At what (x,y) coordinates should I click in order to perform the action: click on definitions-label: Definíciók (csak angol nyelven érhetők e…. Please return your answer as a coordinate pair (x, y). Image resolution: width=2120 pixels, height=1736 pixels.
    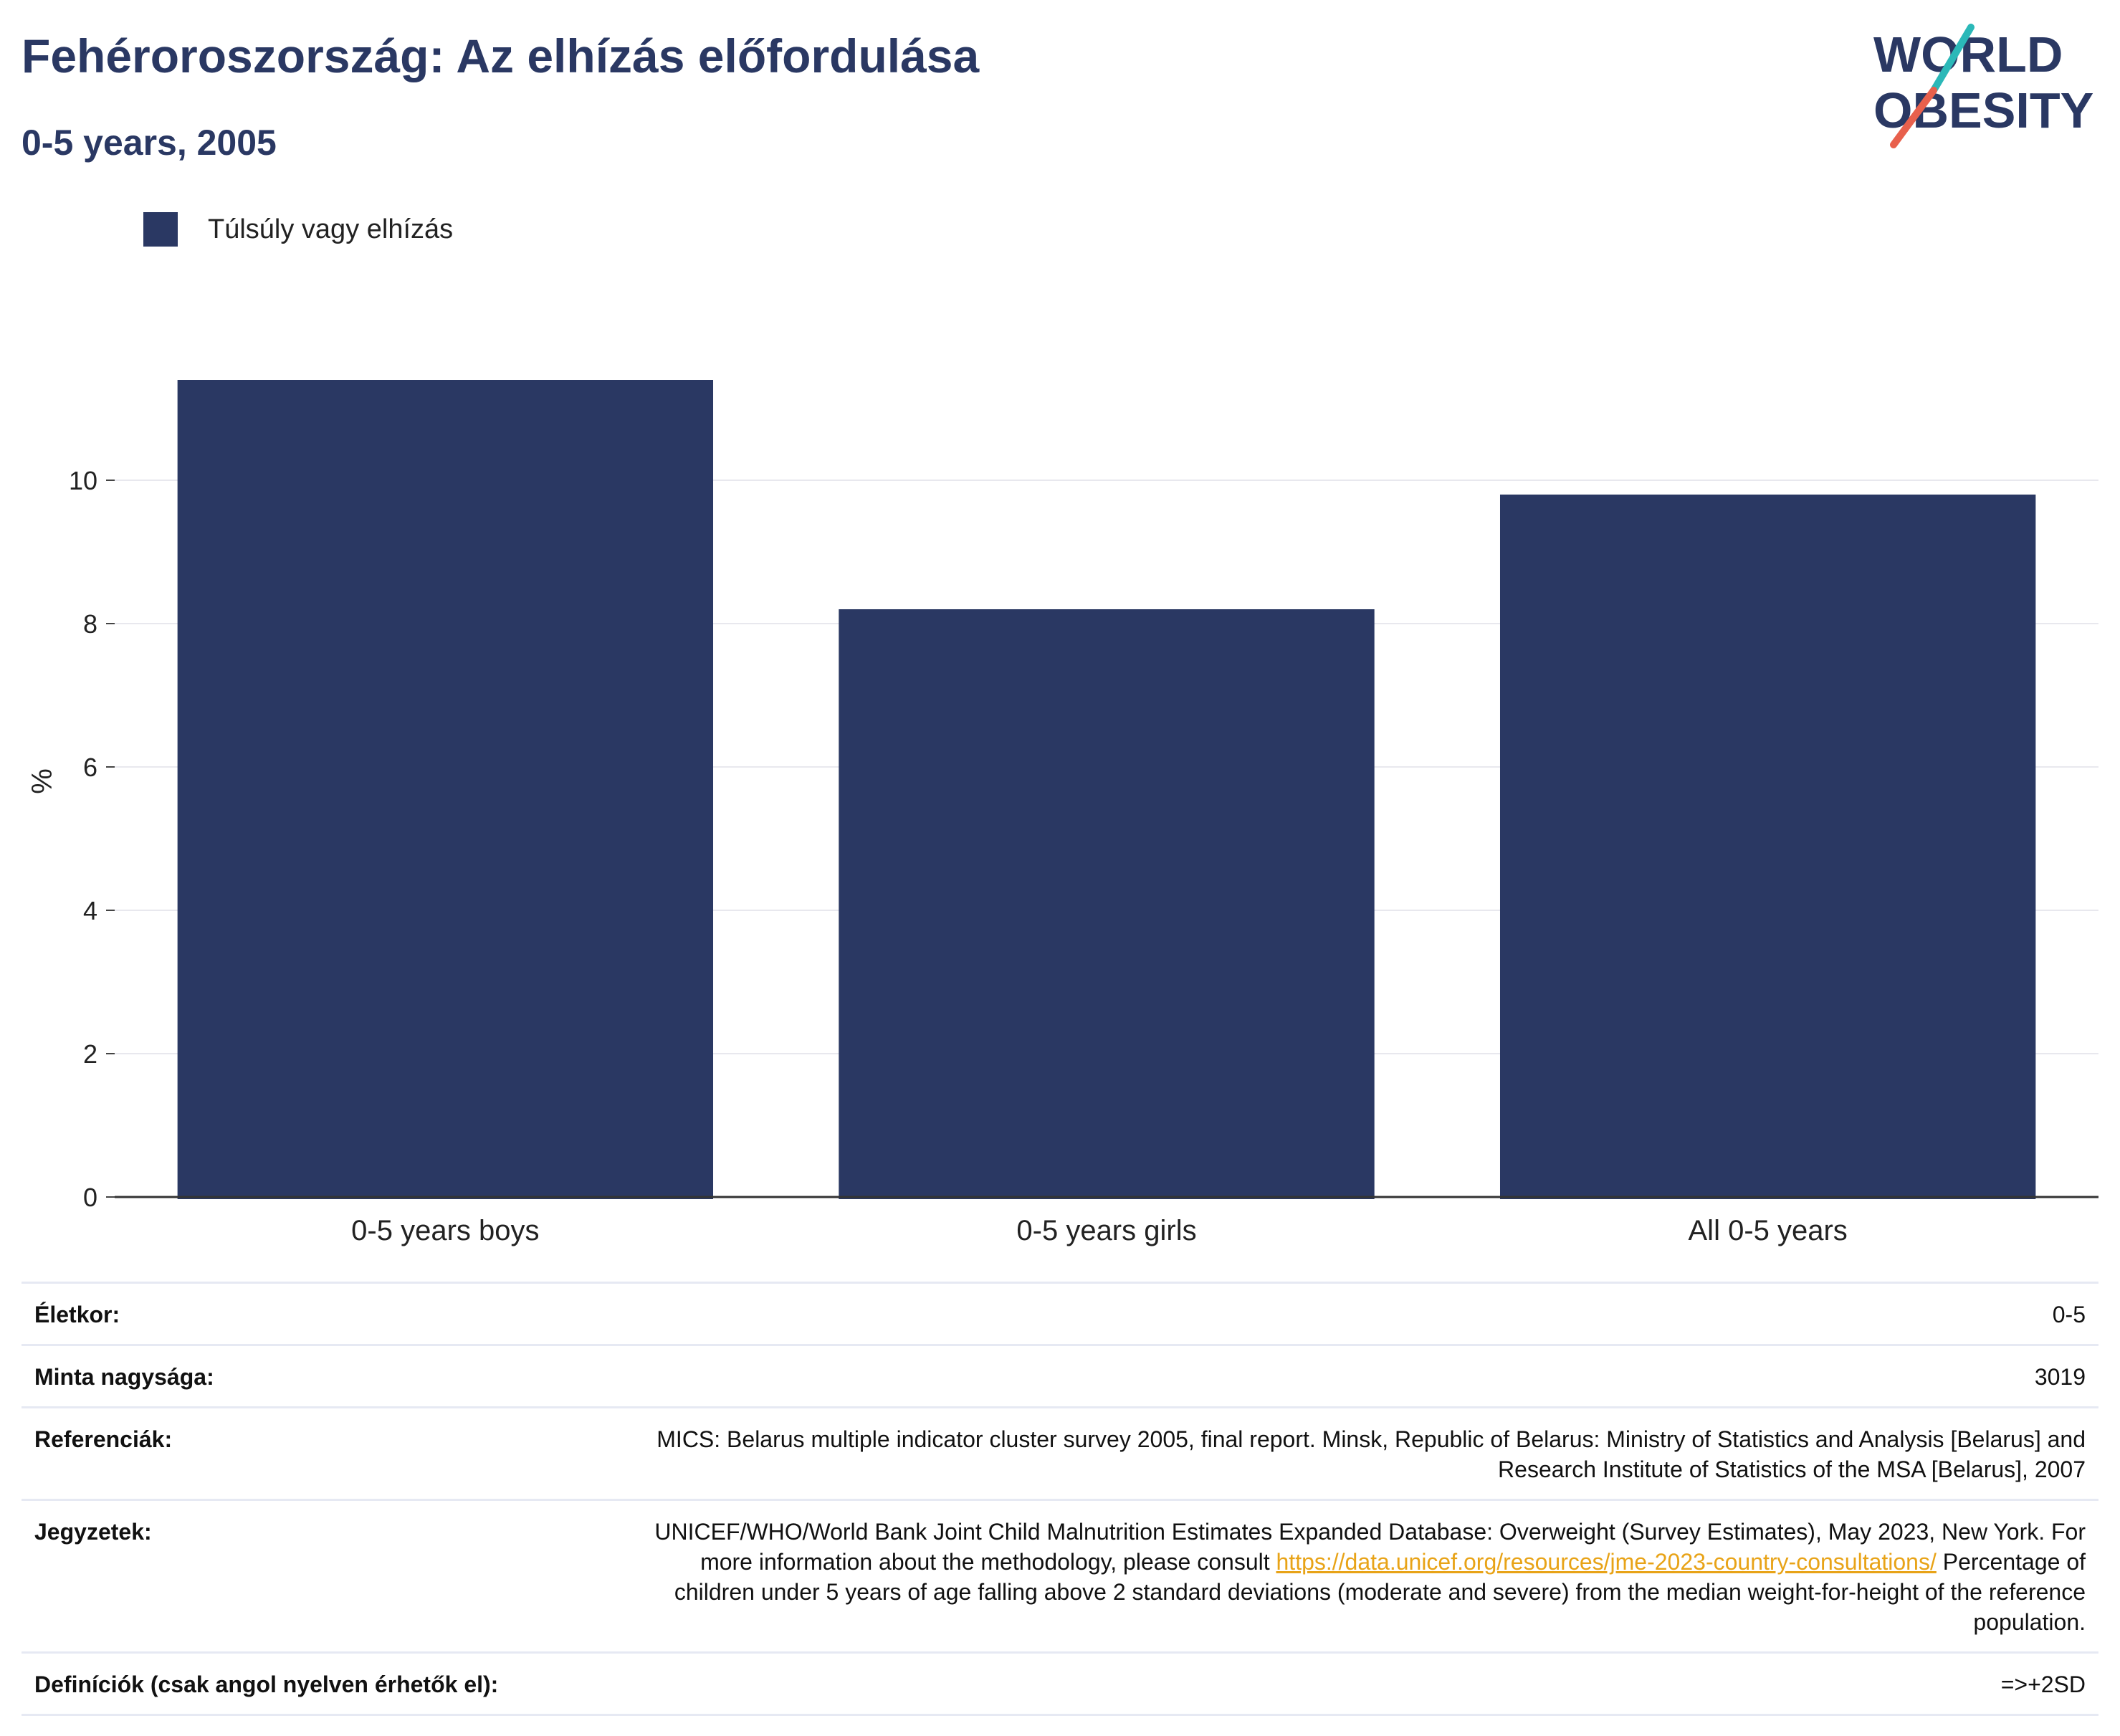
    Looking at the image, I should click on (267, 1684).